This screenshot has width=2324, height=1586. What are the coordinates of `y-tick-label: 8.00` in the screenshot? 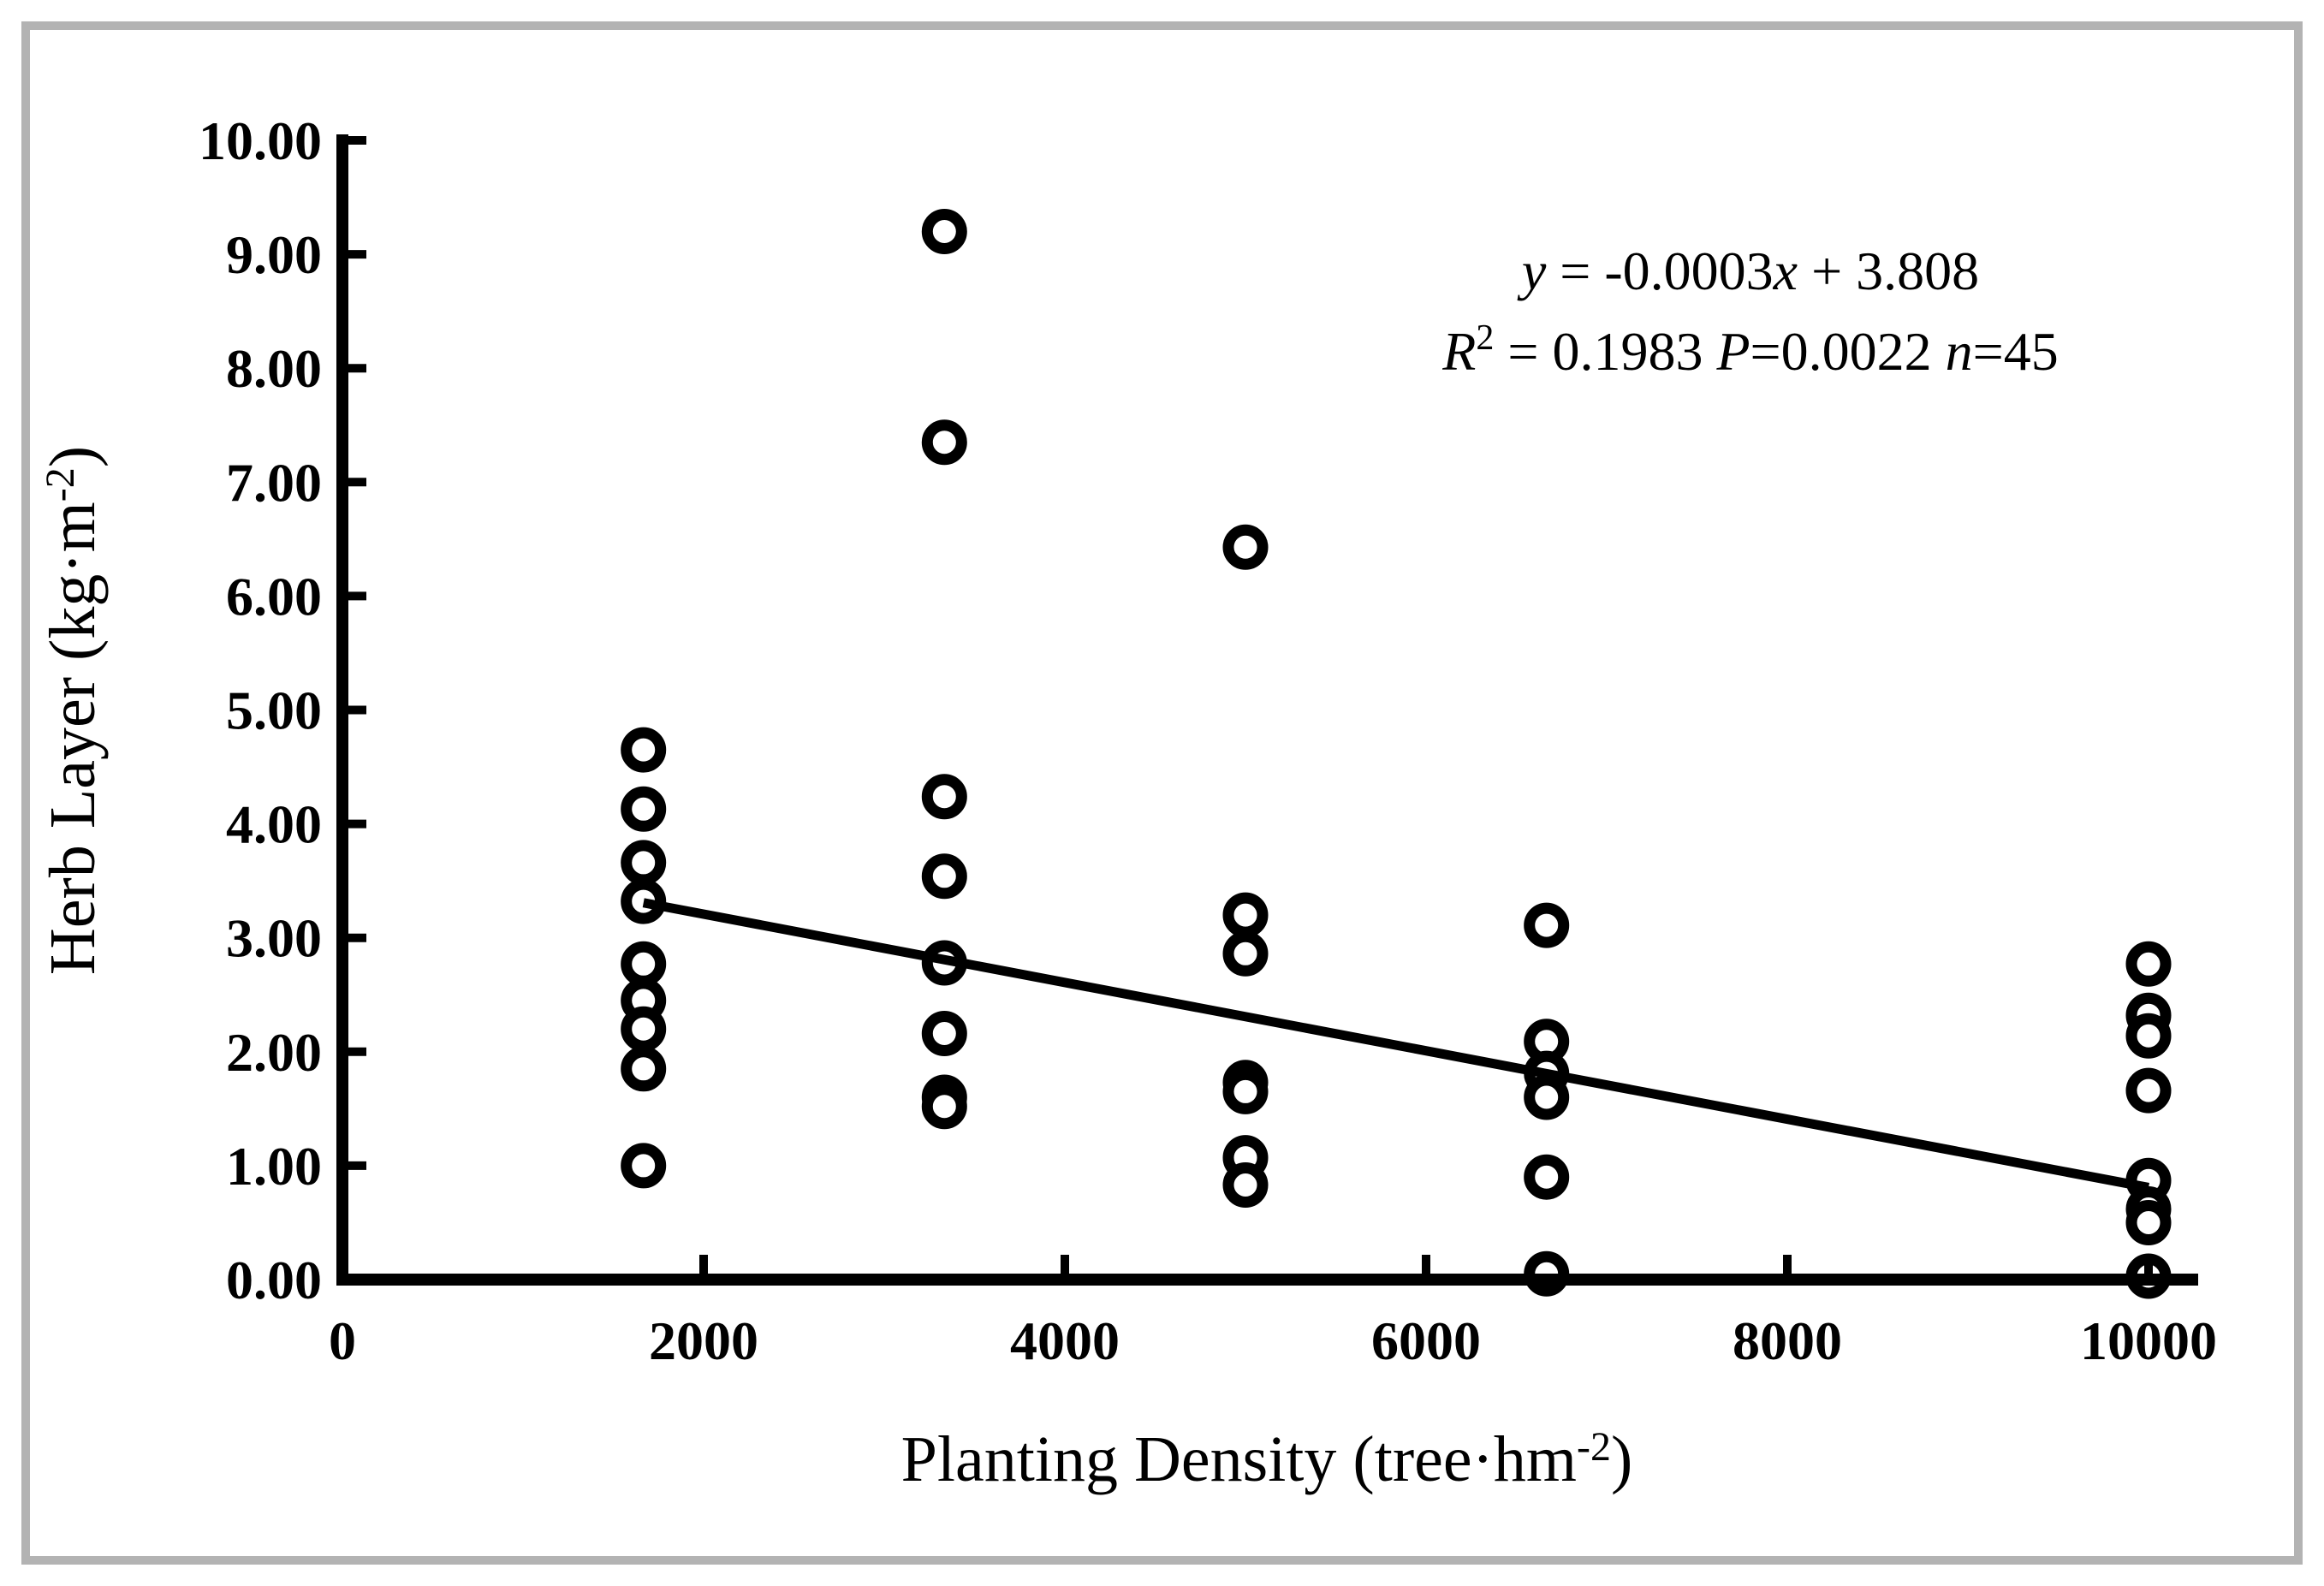 It's located at (274, 368).